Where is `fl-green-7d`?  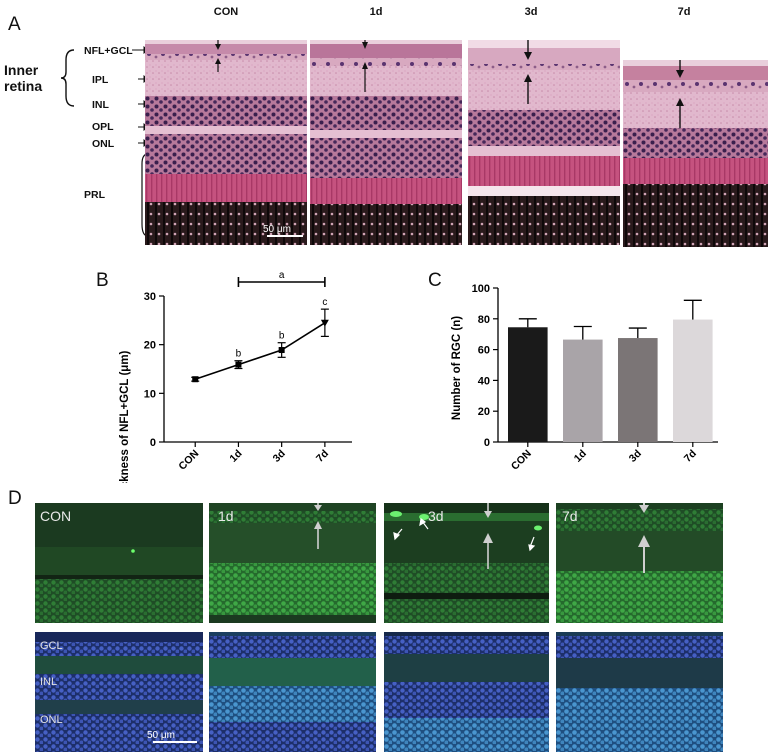 fl-green-7d is located at coordinates (639, 563).